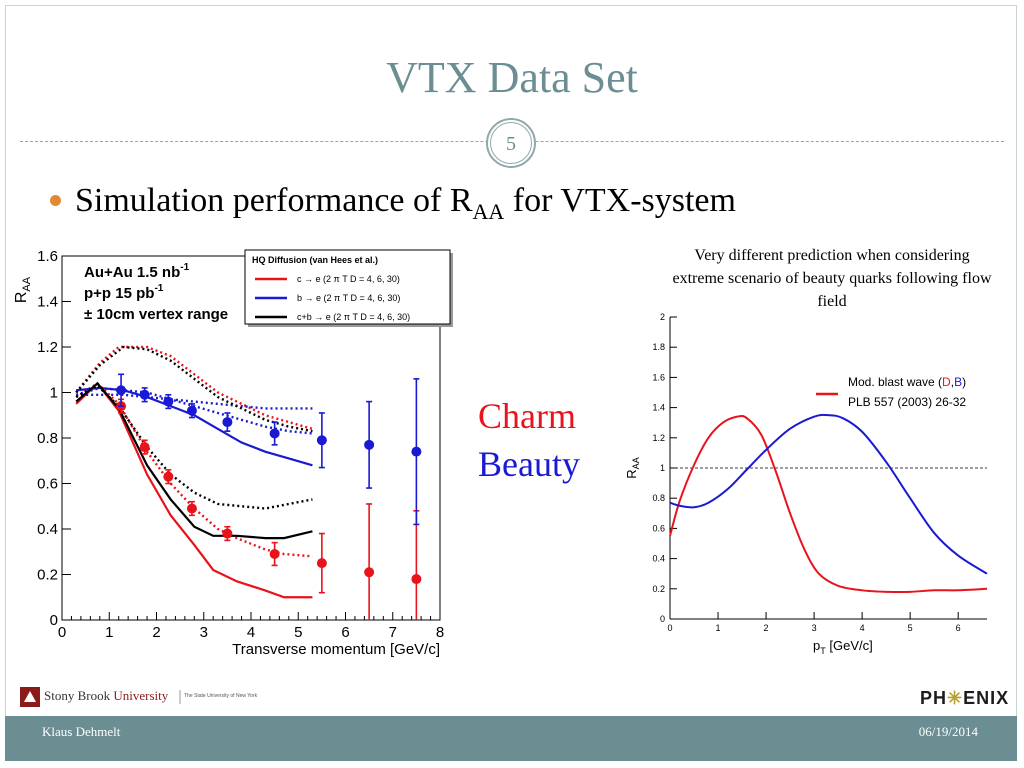  Describe the element at coordinates (662, 317) in the screenshot. I see `y-tick-label: 2` at that location.